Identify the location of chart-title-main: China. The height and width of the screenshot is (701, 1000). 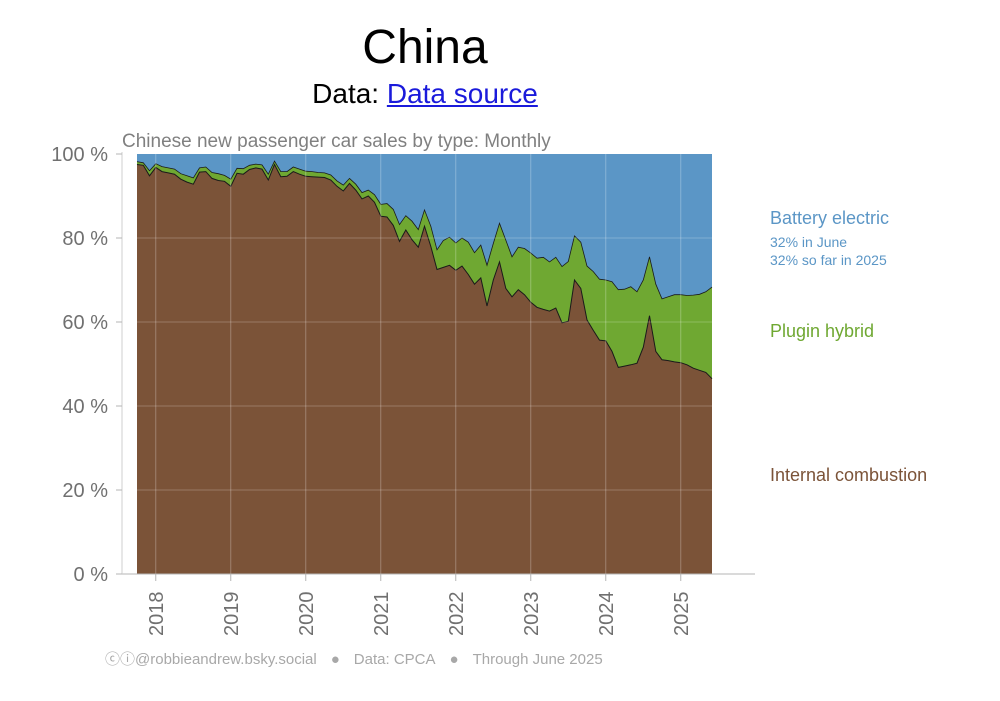
(425, 47).